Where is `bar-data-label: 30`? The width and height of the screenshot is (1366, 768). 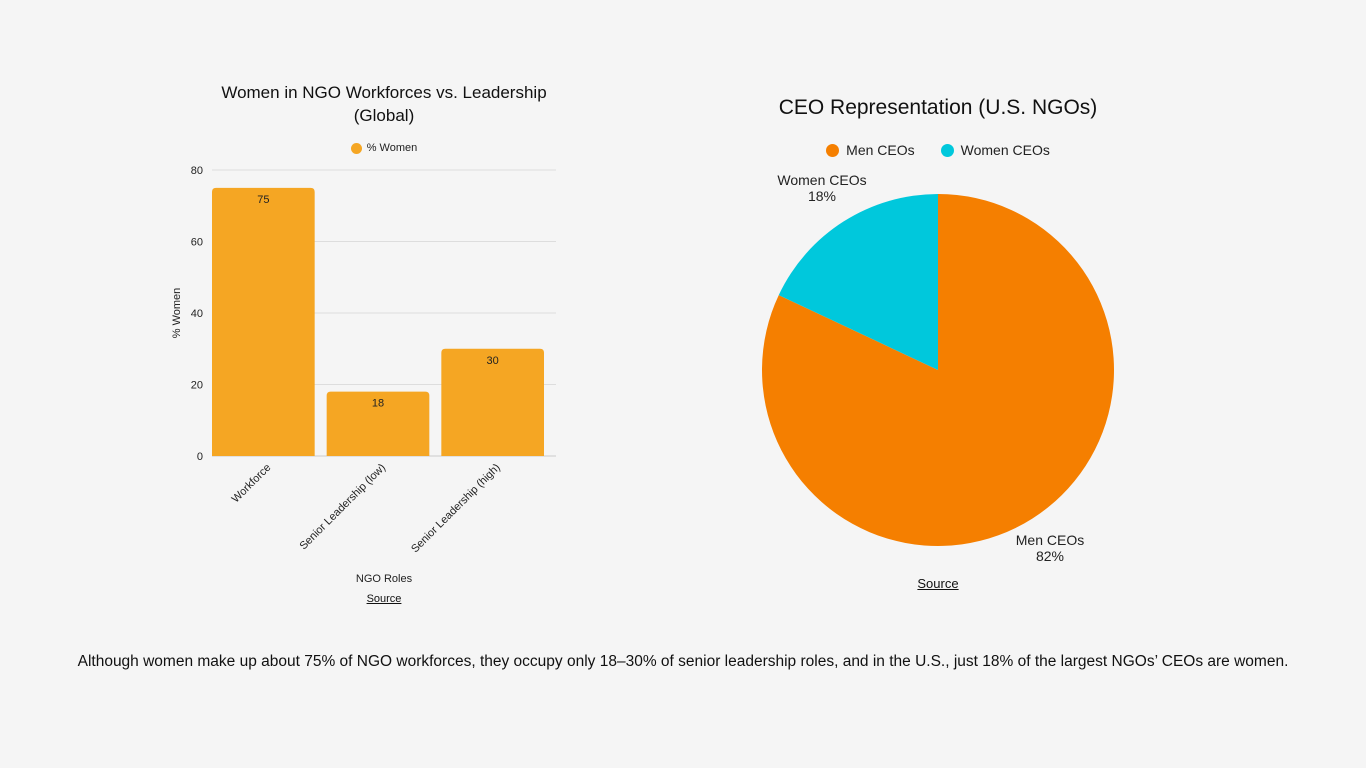
bar-data-label: 30 is located at coordinates (493, 361).